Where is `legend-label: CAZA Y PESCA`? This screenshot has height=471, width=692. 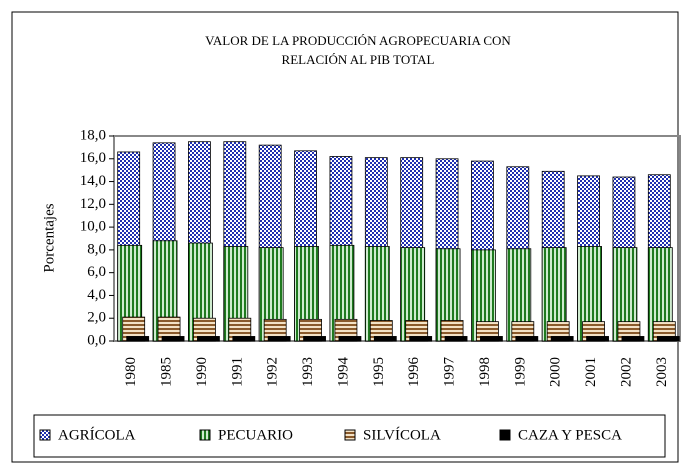
legend-label: CAZA Y PESCA is located at coordinates (570, 435).